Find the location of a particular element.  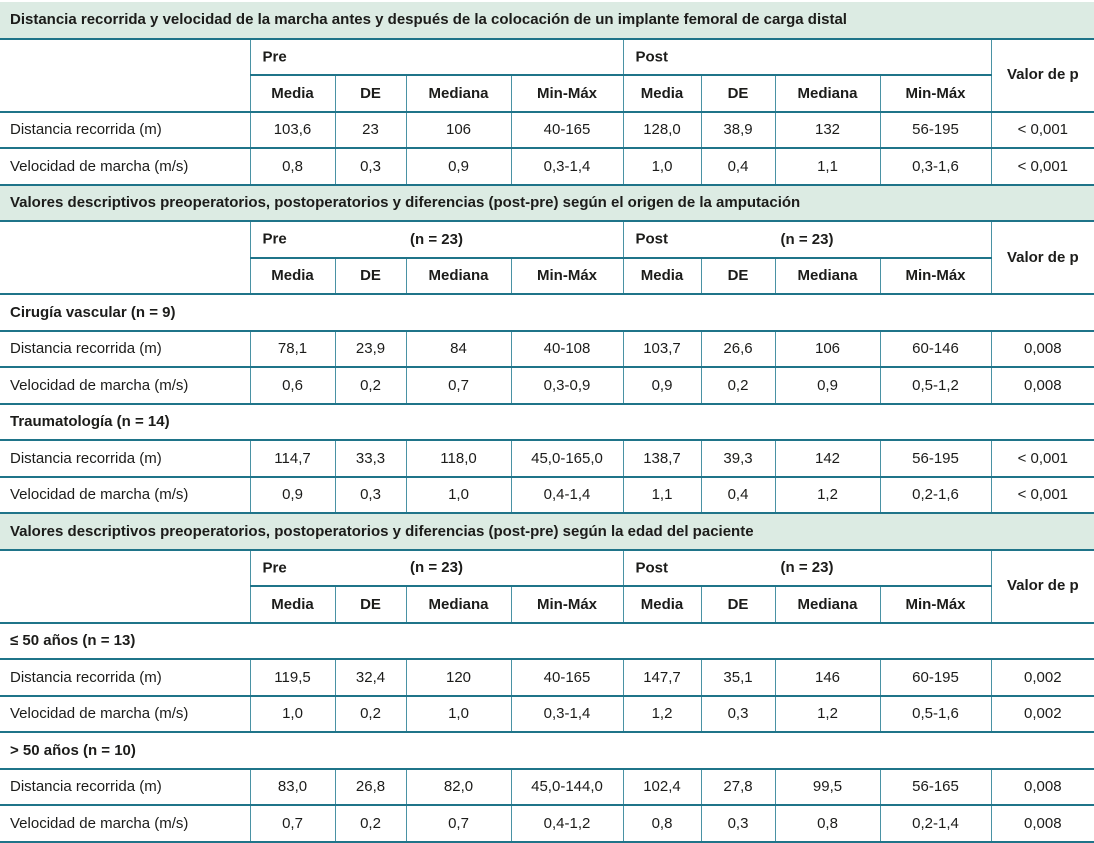

data-cell: 26,6 is located at coordinates (738, 348).